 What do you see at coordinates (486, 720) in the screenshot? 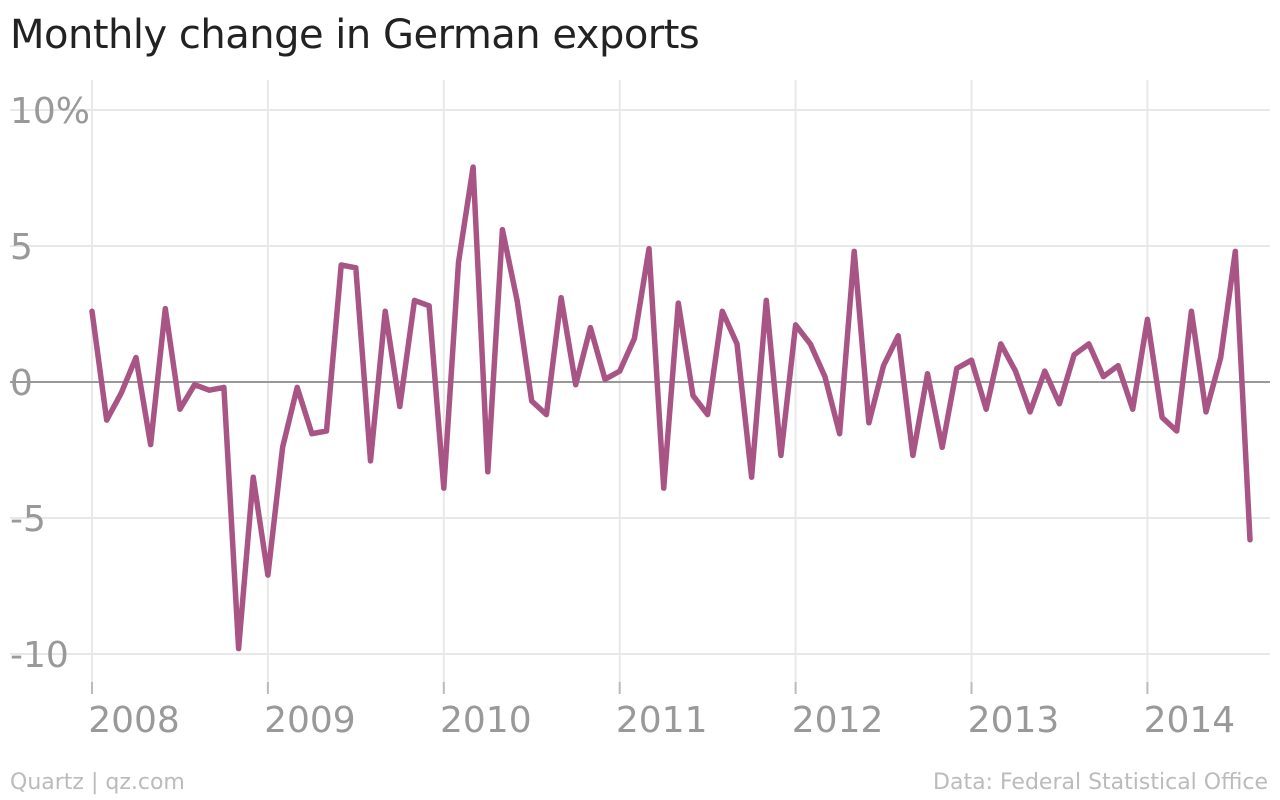
I see `x-tick-label: 2010` at bounding box center [486, 720].